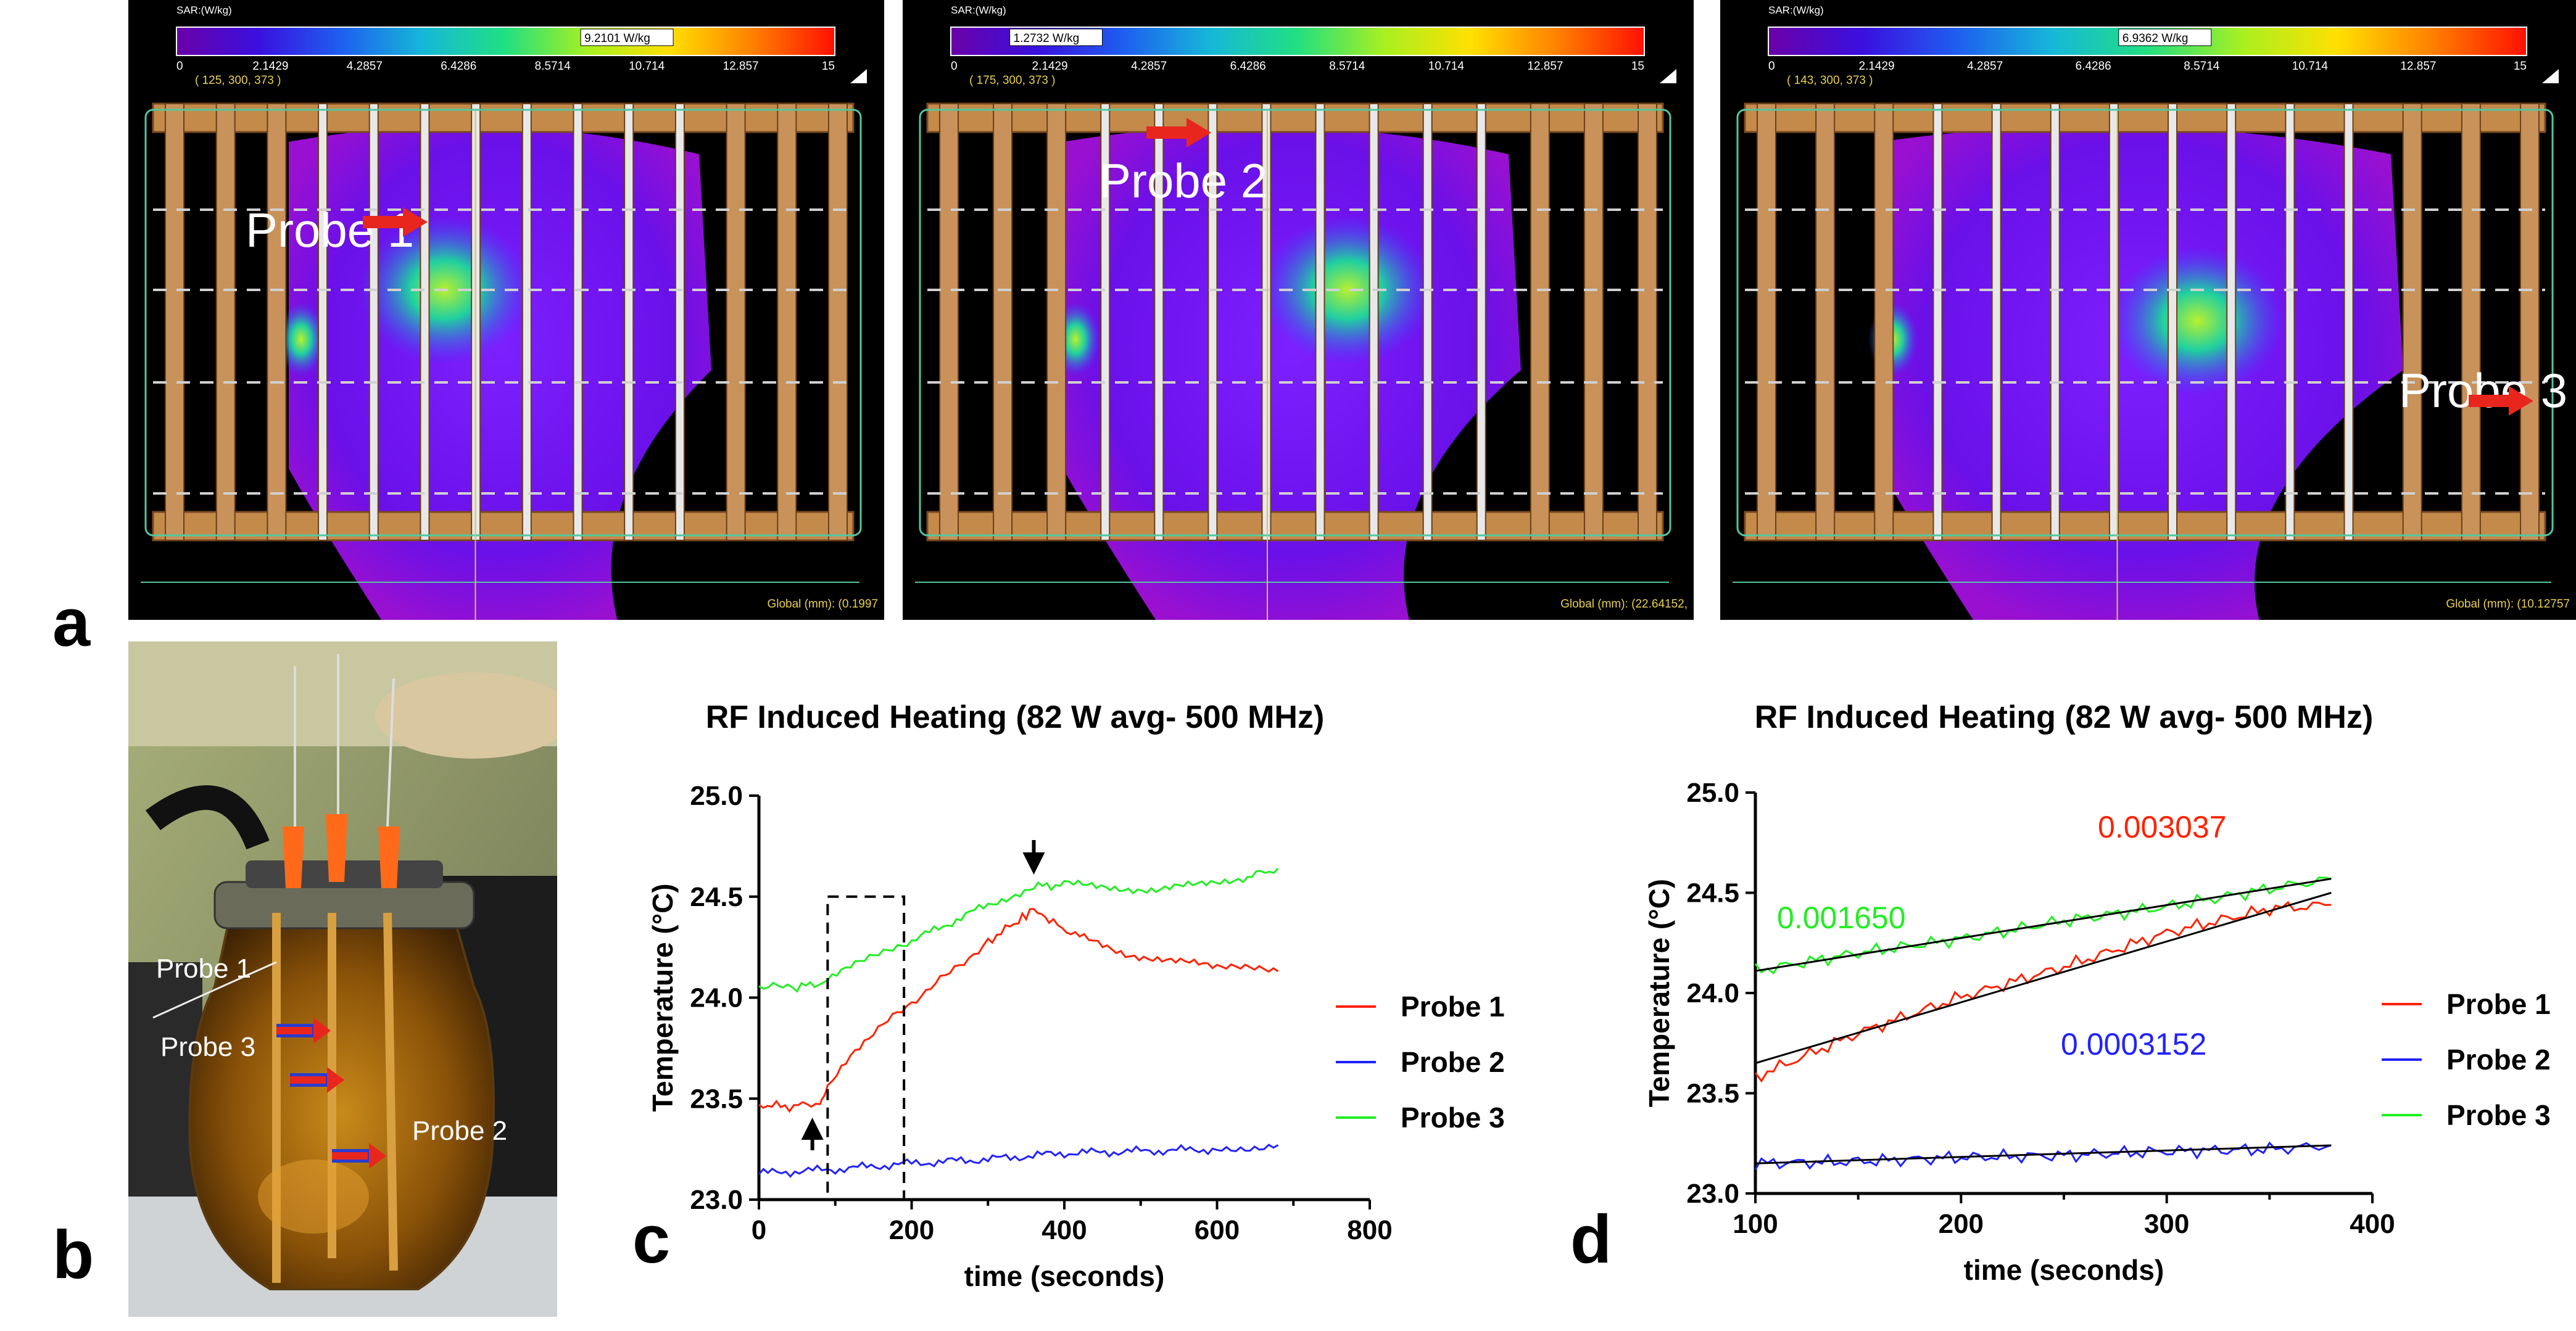 The image size is (2576, 1331). I want to click on panel-label-a: a, so click(71, 623).